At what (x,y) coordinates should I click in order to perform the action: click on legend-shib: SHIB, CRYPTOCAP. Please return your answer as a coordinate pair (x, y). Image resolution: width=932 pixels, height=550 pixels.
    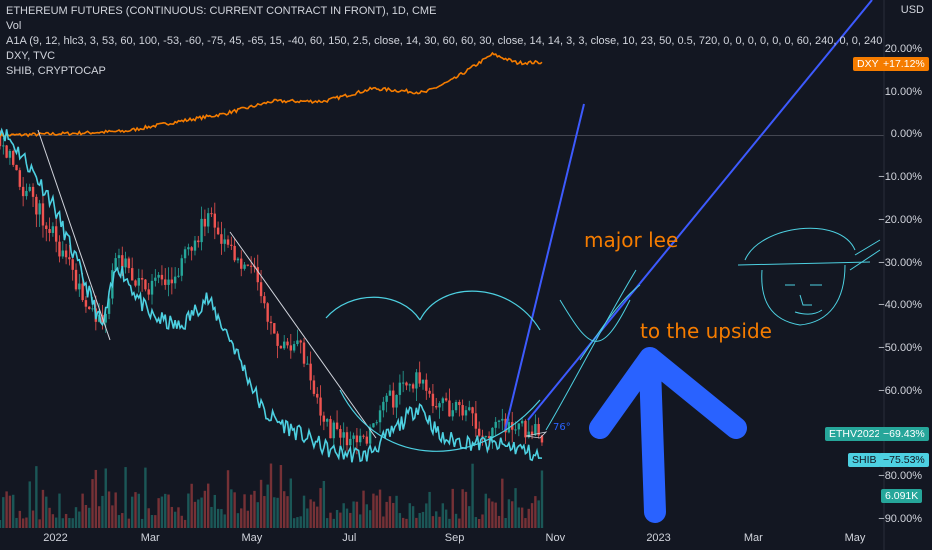
    Looking at the image, I should click on (56, 71).